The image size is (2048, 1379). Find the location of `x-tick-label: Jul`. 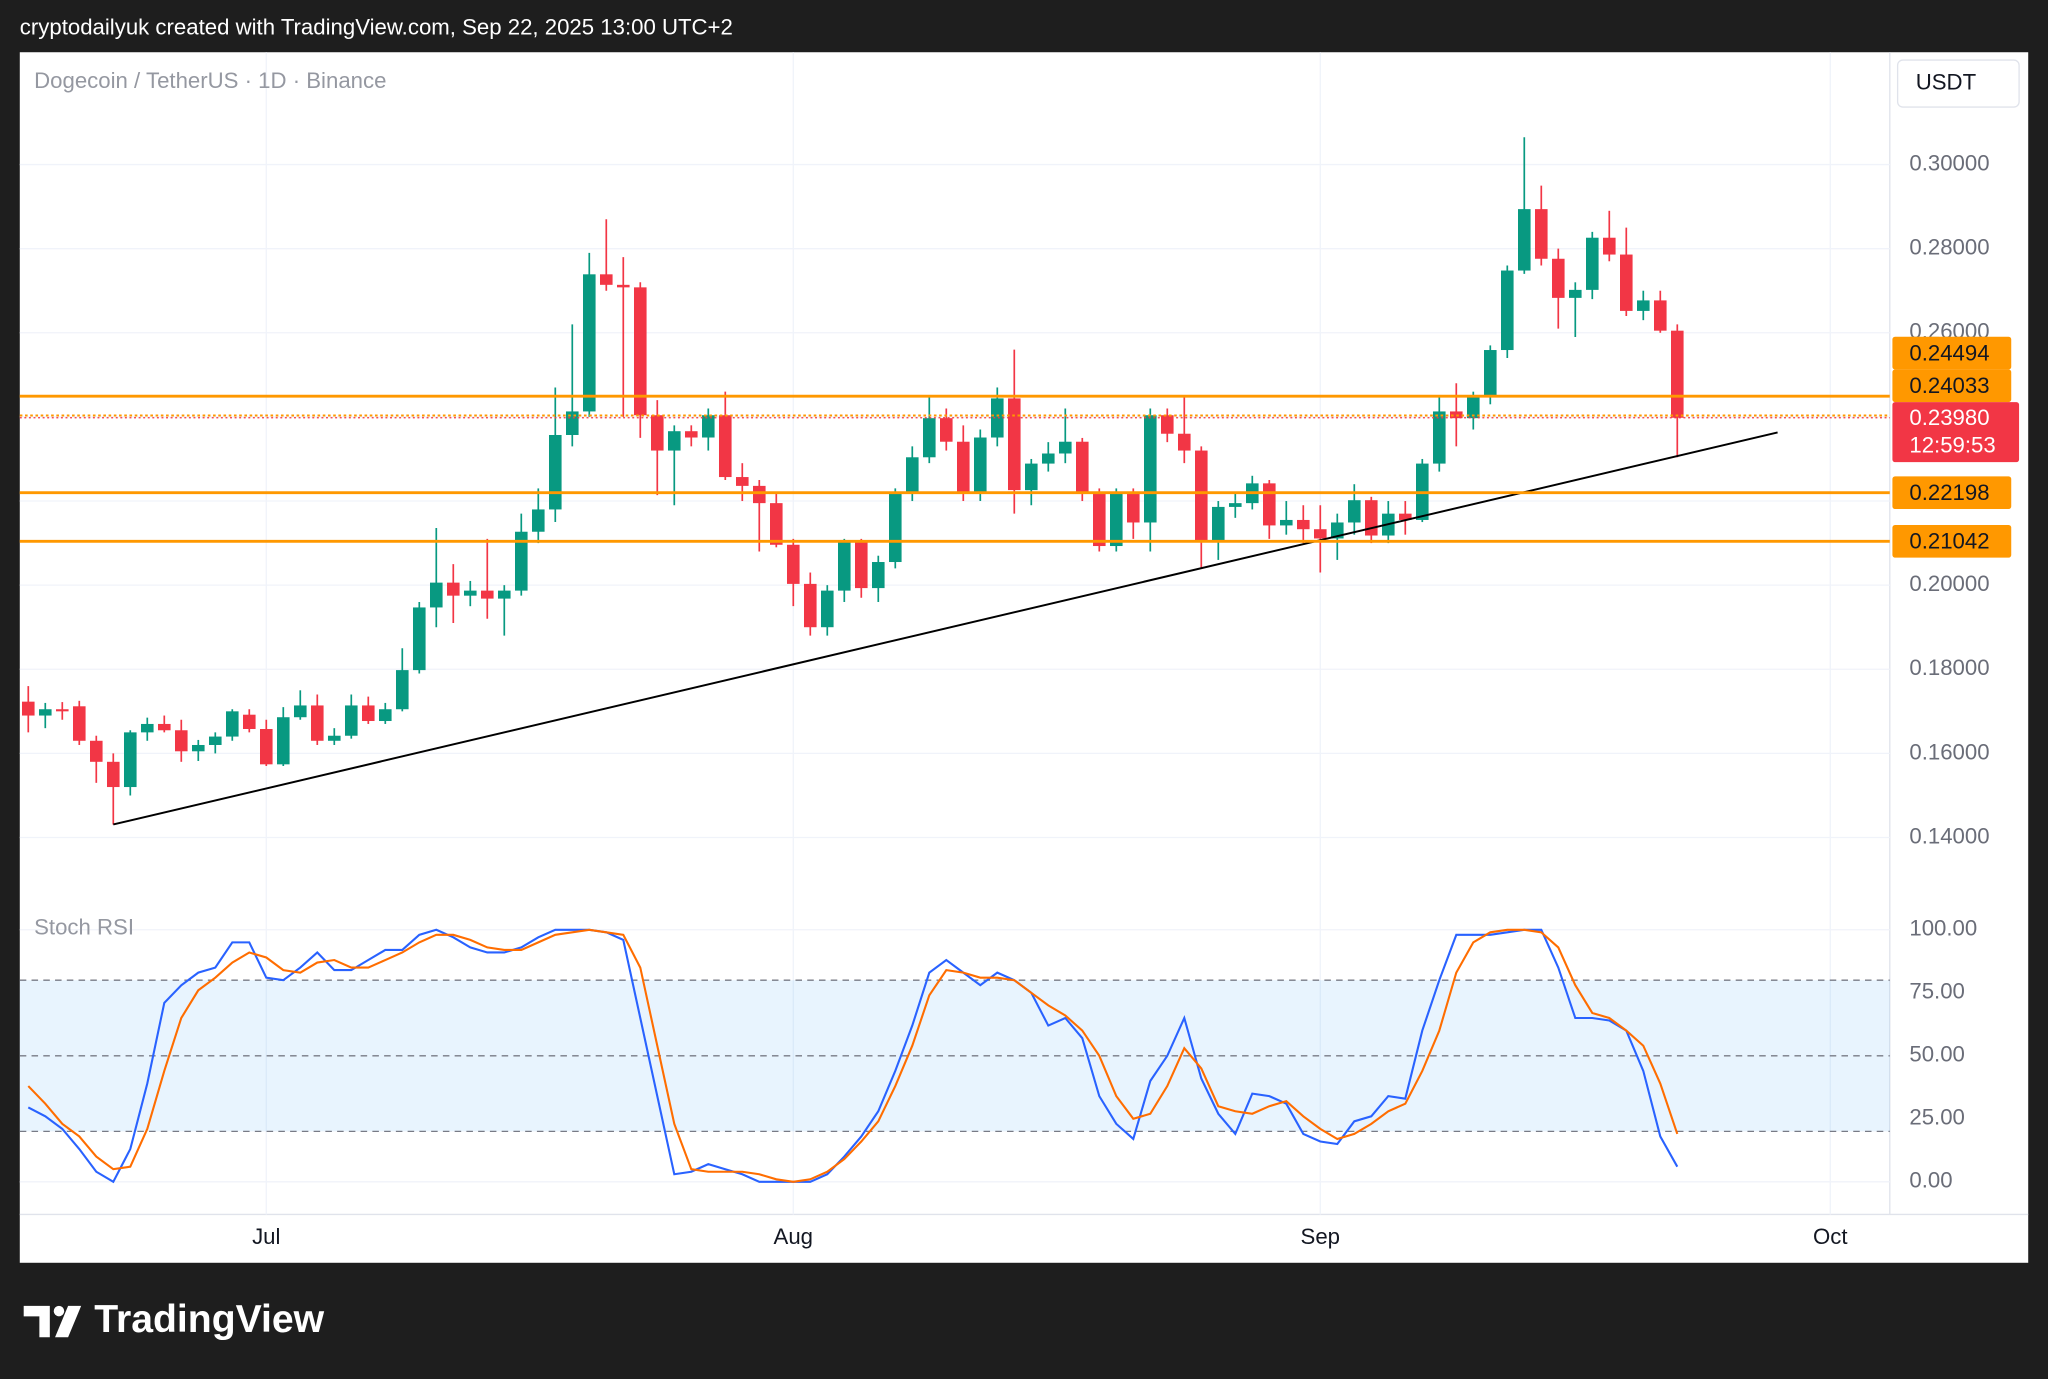

x-tick-label: Jul is located at coordinates (266, 1236).